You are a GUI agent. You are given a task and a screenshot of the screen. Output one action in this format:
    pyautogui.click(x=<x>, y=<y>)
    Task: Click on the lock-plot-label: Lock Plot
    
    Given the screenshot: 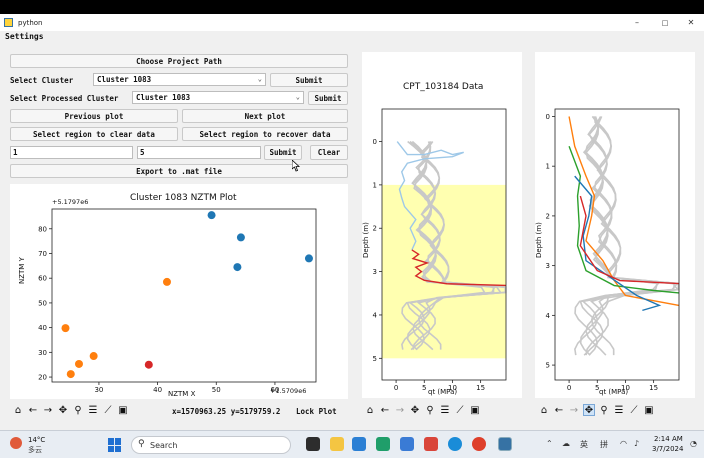 What is the action you would take?
    pyautogui.click(x=316, y=411)
    